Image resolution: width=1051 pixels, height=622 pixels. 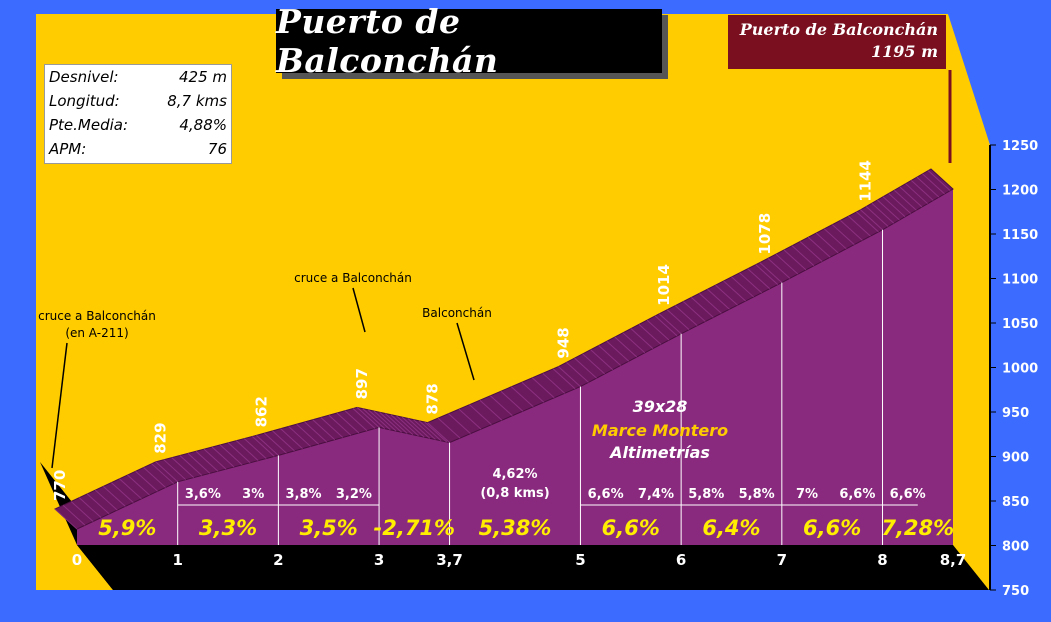 I want to click on y-tick-label: 1050, so click(x=1020, y=324).